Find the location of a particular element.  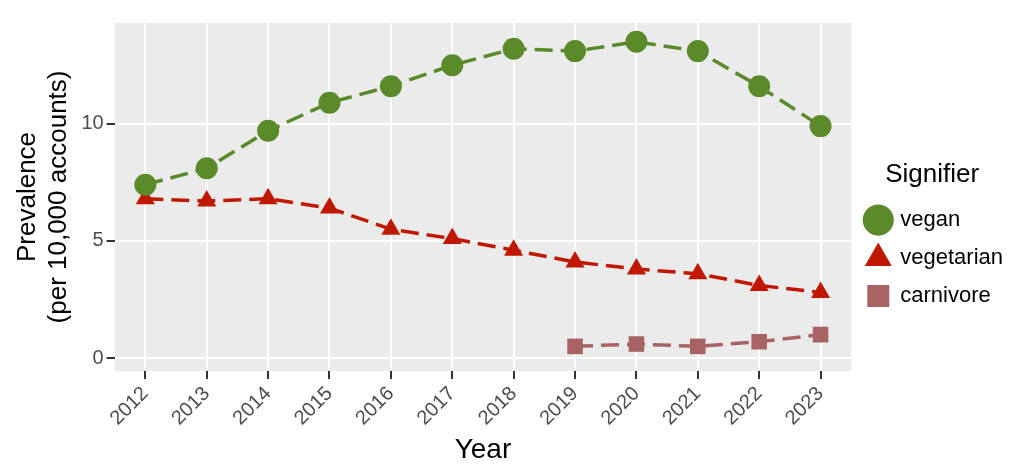

y-tick-label: 10 is located at coordinates (92, 122).